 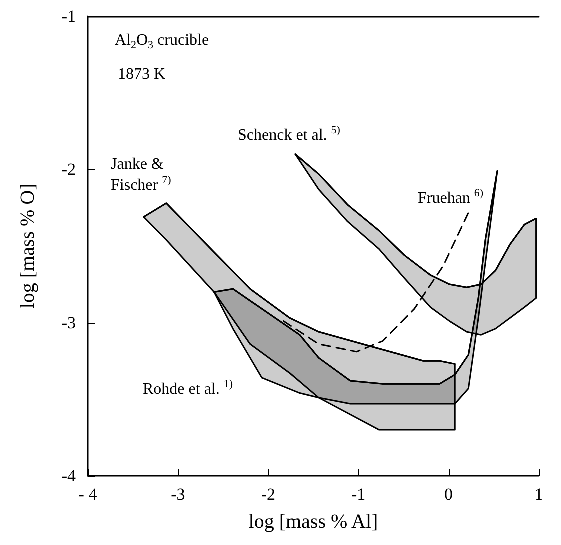 I want to click on annotation: Rohde et al. 1), so click(x=188, y=388).